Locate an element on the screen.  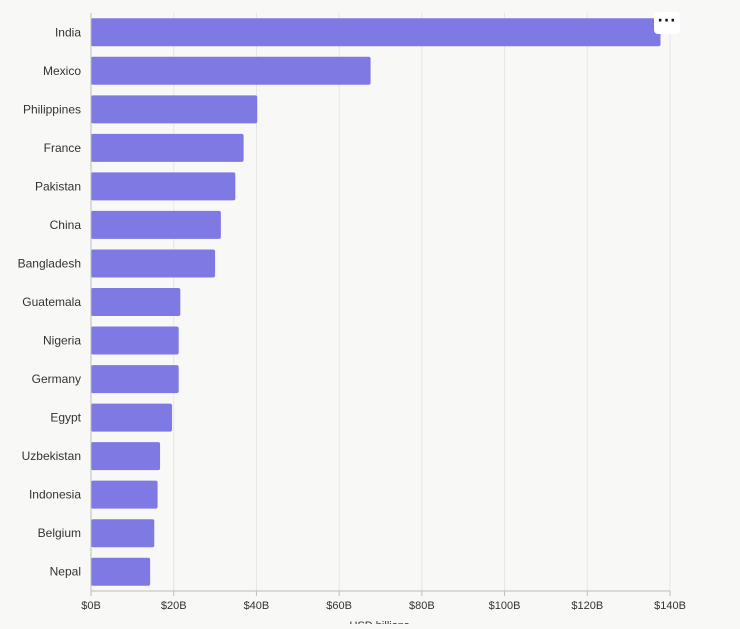
category-label: Pakistan is located at coordinates (58, 186).